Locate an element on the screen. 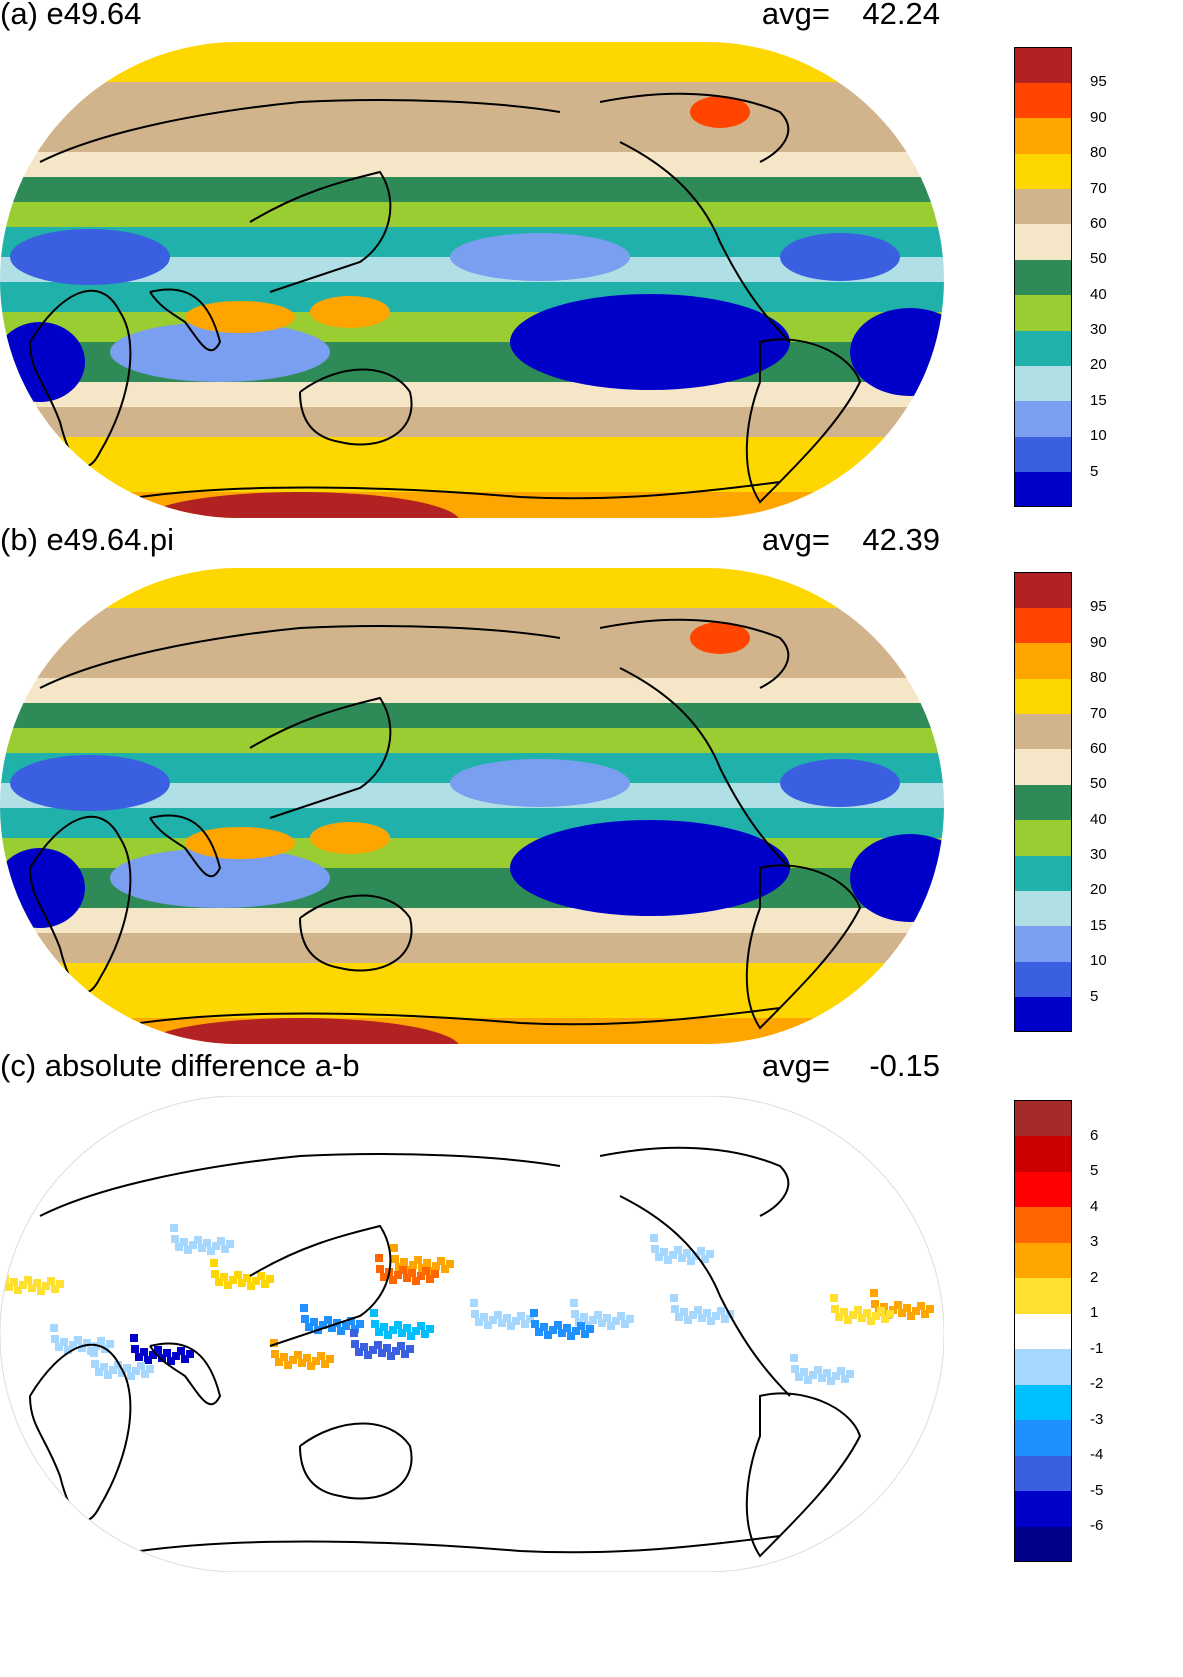 The width and height of the screenshot is (1183, 1677). panel-average: avg= 42.24 is located at coordinates (851, 16).